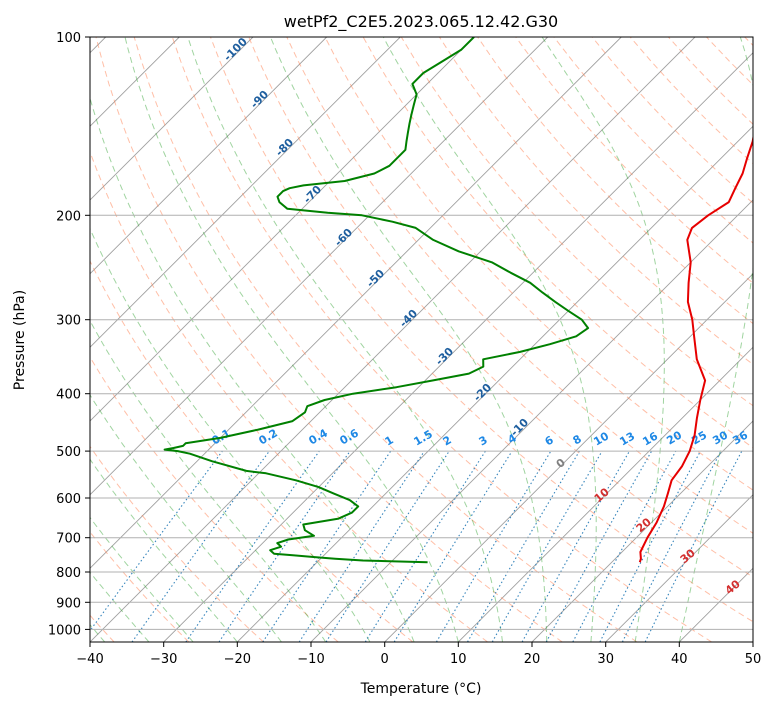  Describe the element at coordinates (20, 340) in the screenshot. I see `y-axis-label: Pressure (hPa)` at that location.